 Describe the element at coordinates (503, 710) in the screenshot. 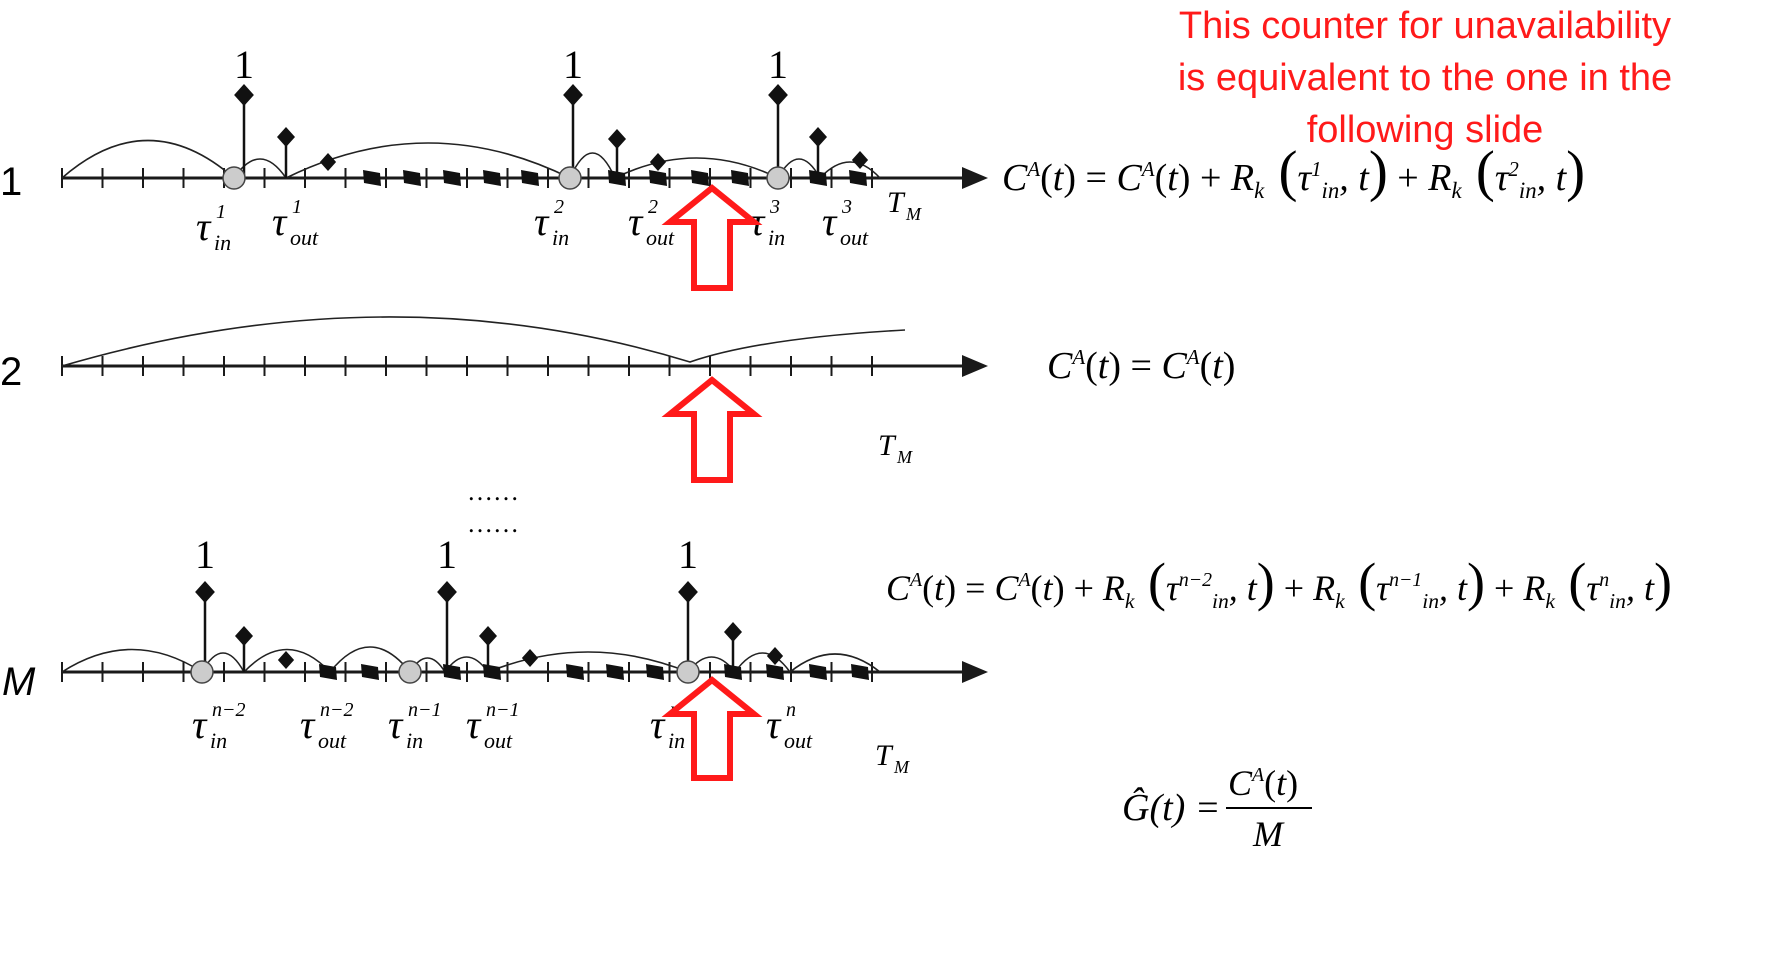

I see `rowM-tau-out-2-sup: n−1` at that location.